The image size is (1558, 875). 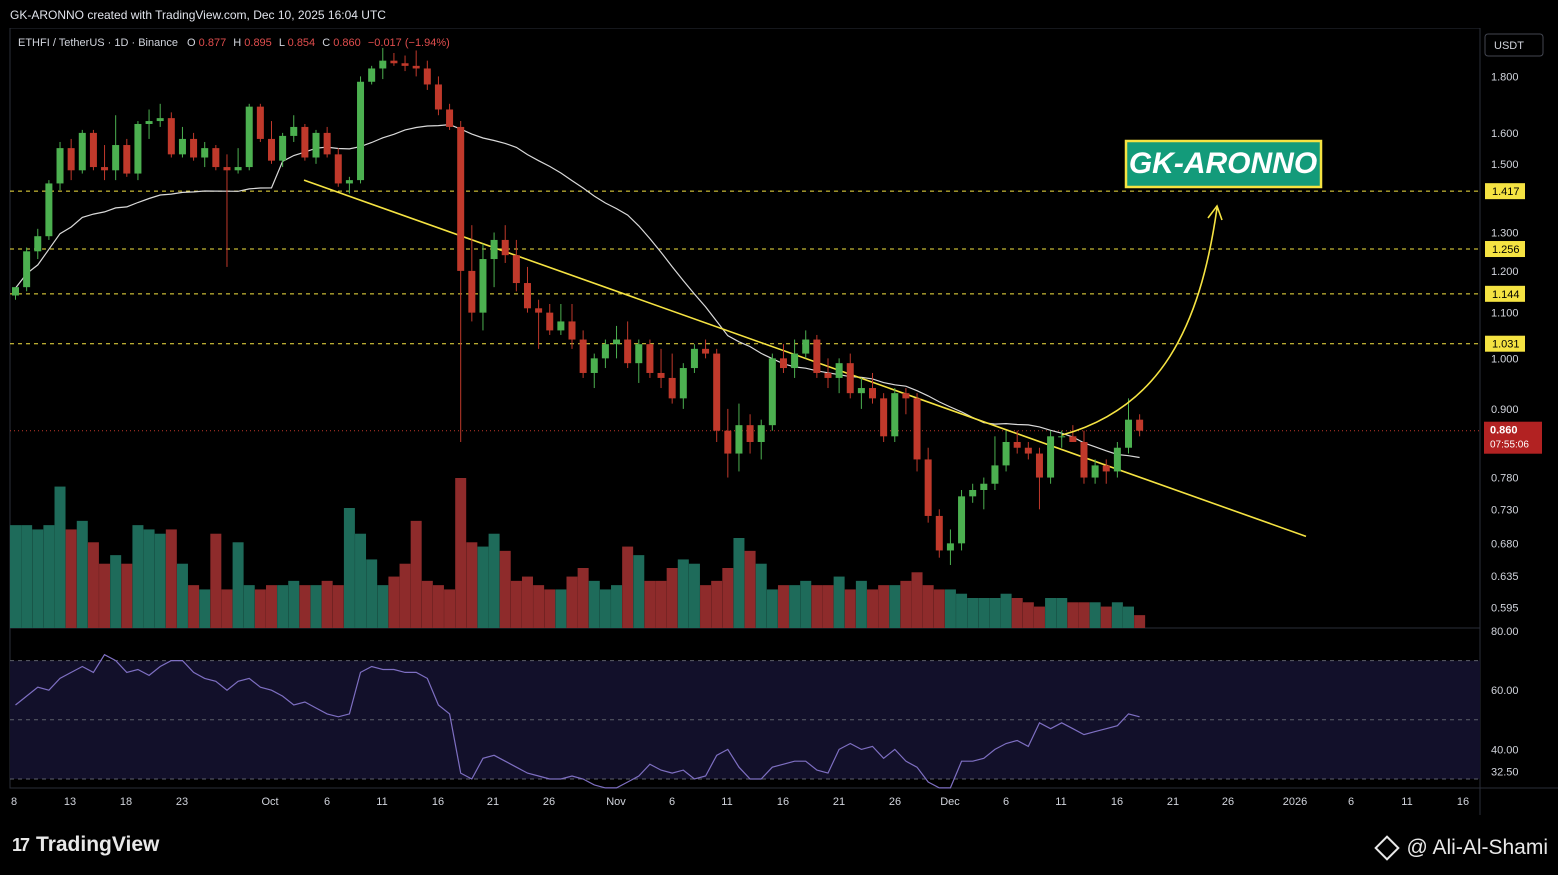 What do you see at coordinates (1505, 691) in the screenshot?
I see `rsi-tick: 60.00` at bounding box center [1505, 691].